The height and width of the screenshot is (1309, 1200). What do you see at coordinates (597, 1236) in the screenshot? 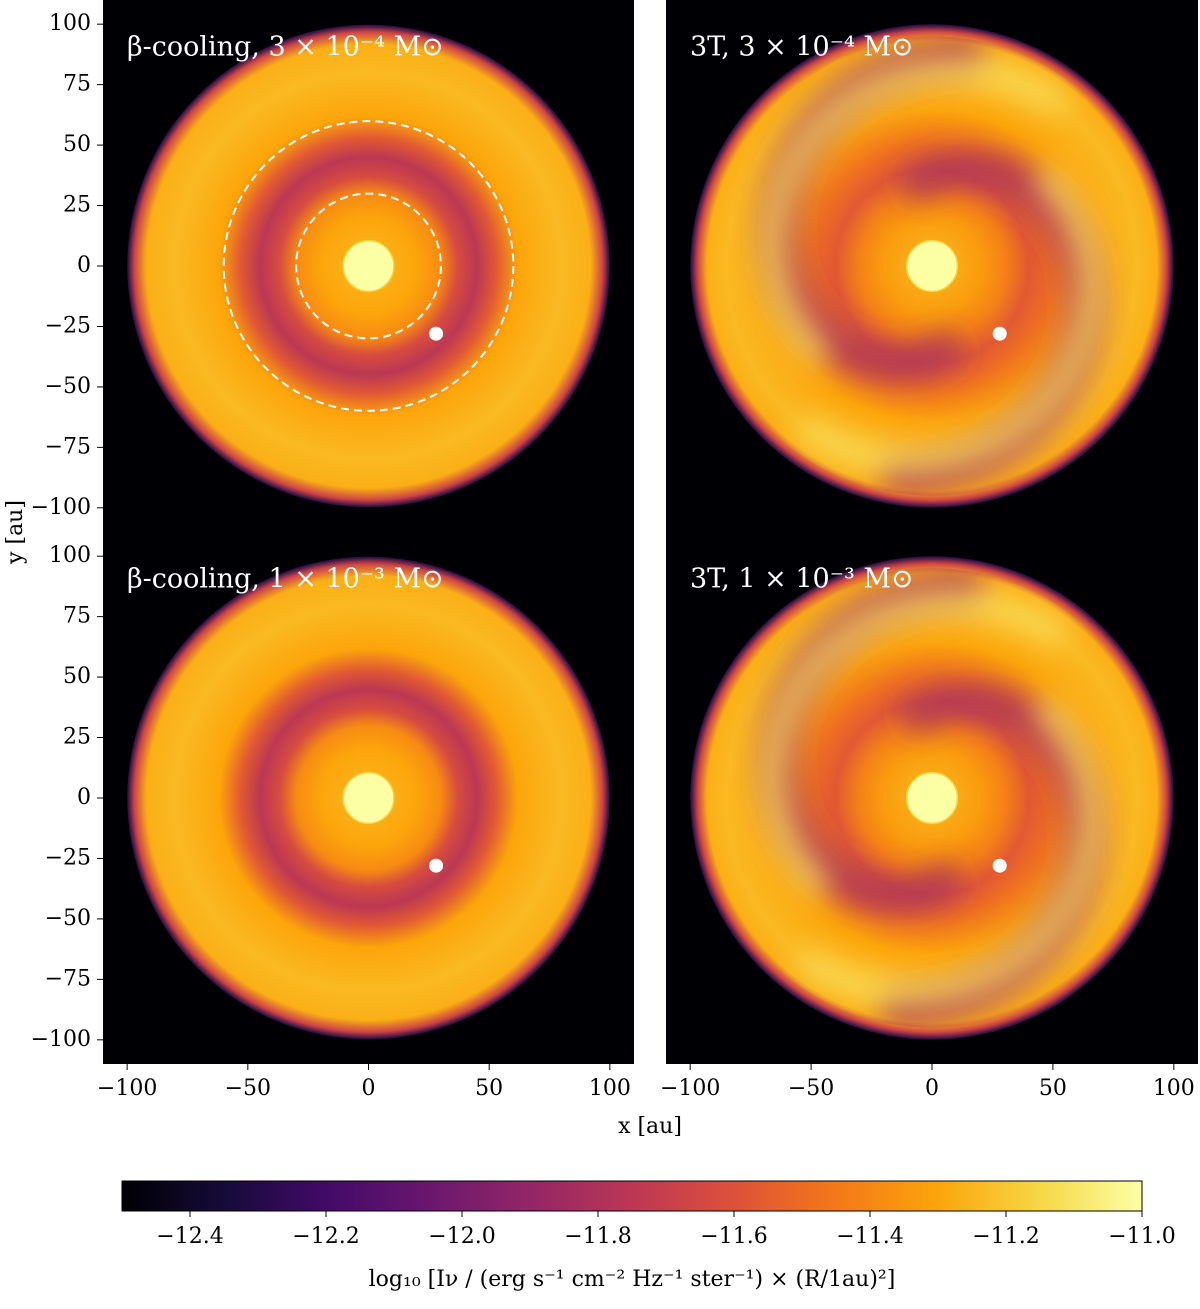
I see `colorbar-tick-label: −11.8` at bounding box center [597, 1236].